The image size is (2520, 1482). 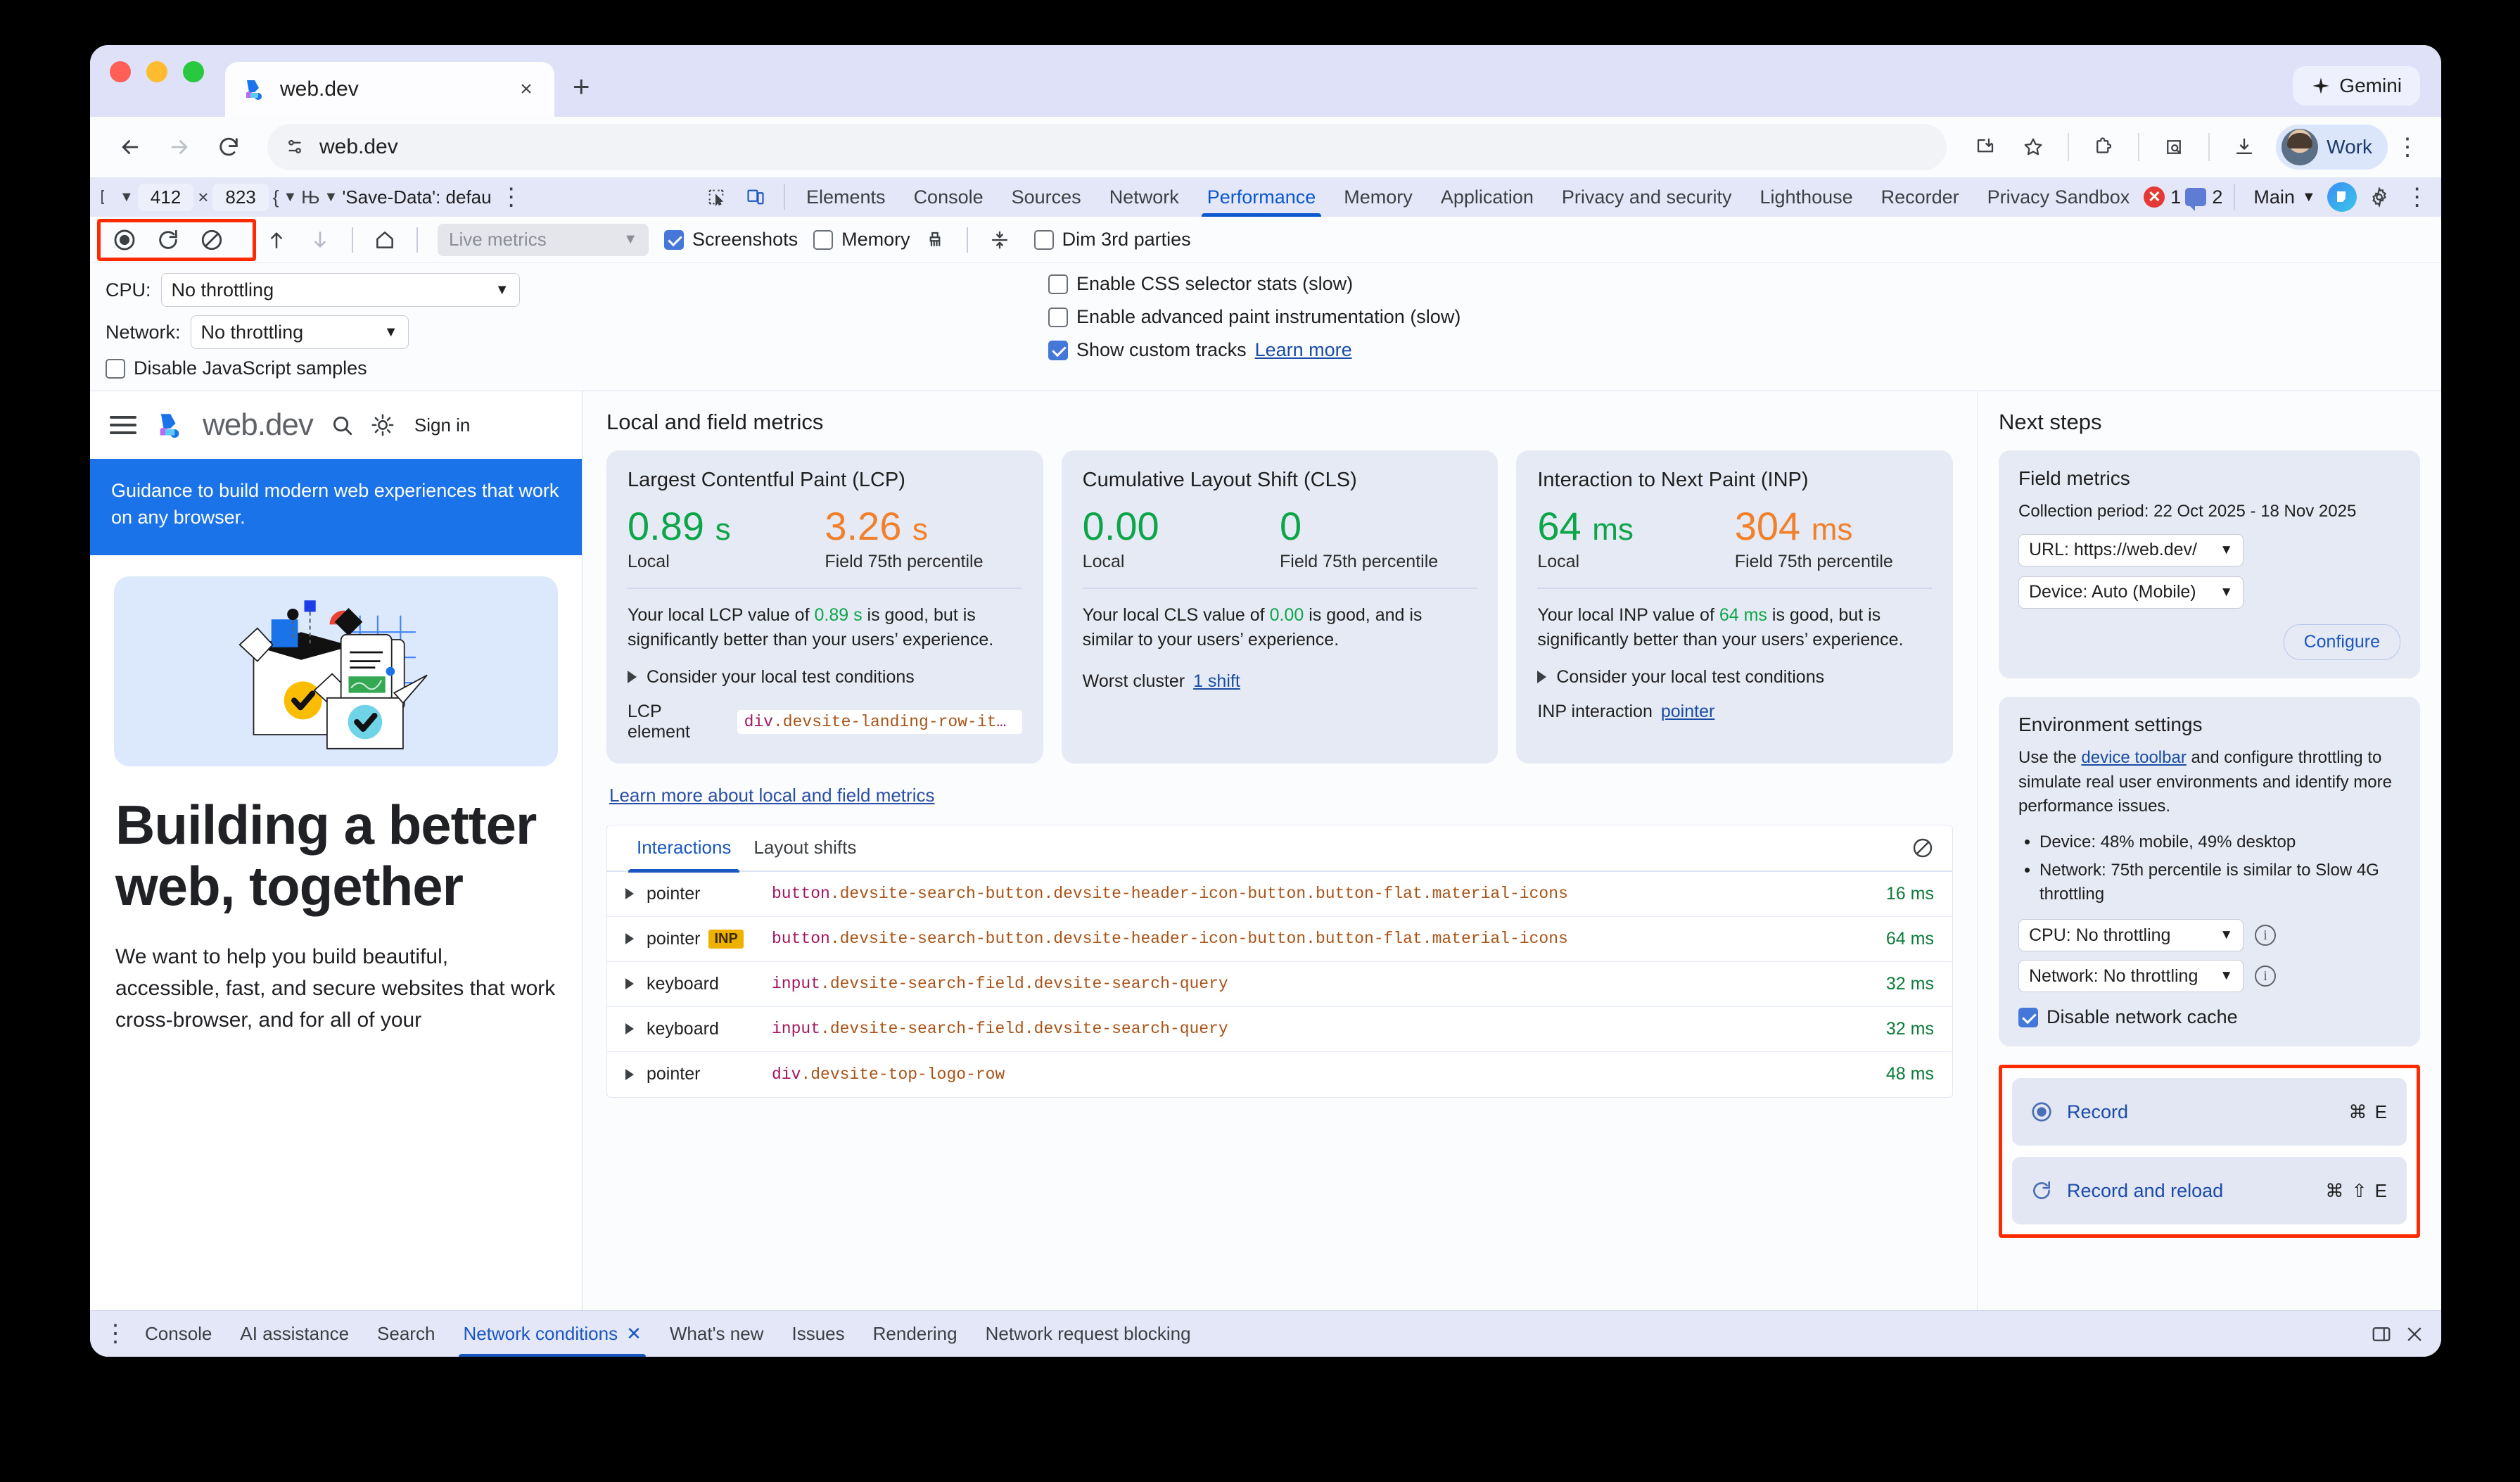 I want to click on devtools-more-icon: ⋮, so click(x=2417, y=197).